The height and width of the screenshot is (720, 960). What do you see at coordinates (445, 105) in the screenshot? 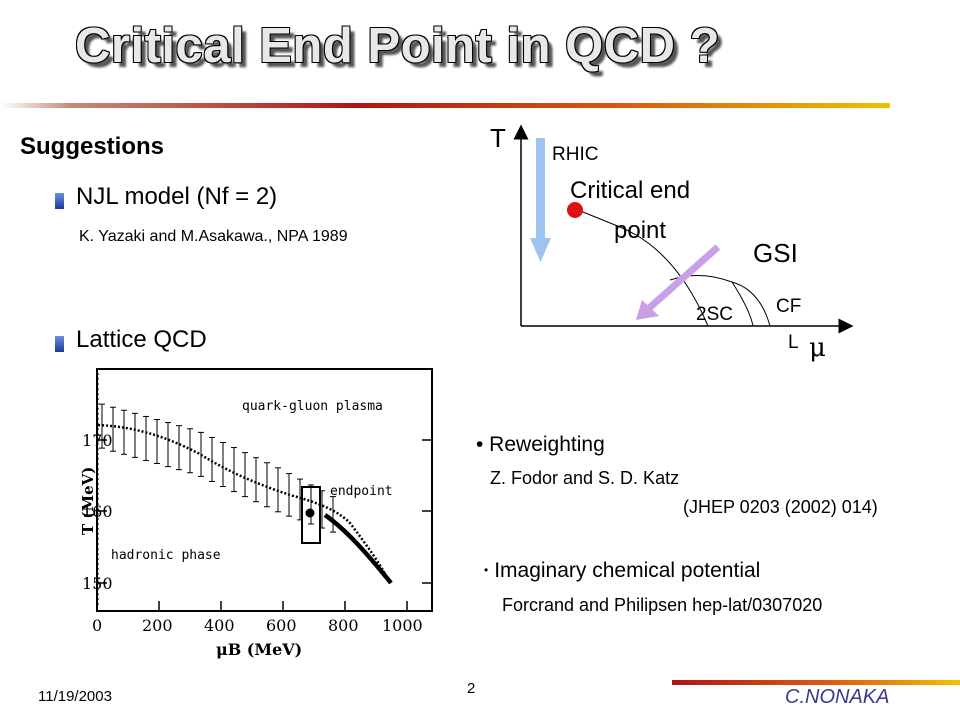
I see `title-underline` at bounding box center [445, 105].